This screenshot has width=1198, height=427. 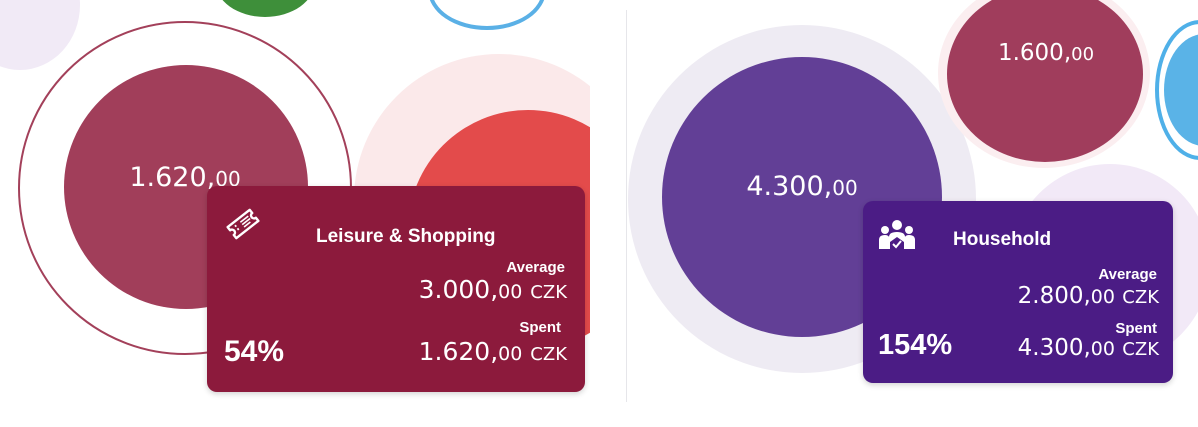 I want to click on top-bubble-amount: 1.600,00, so click(x=1046, y=53).